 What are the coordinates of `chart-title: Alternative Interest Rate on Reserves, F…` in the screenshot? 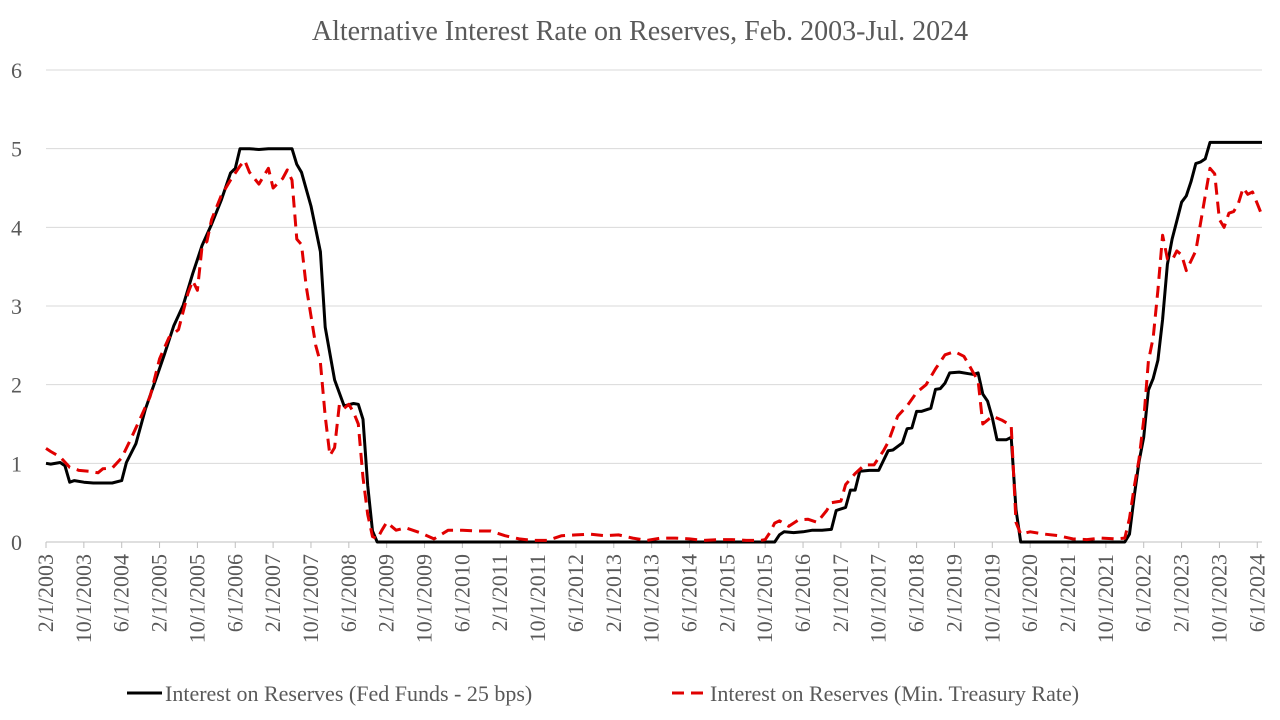 It's located at (640, 31).